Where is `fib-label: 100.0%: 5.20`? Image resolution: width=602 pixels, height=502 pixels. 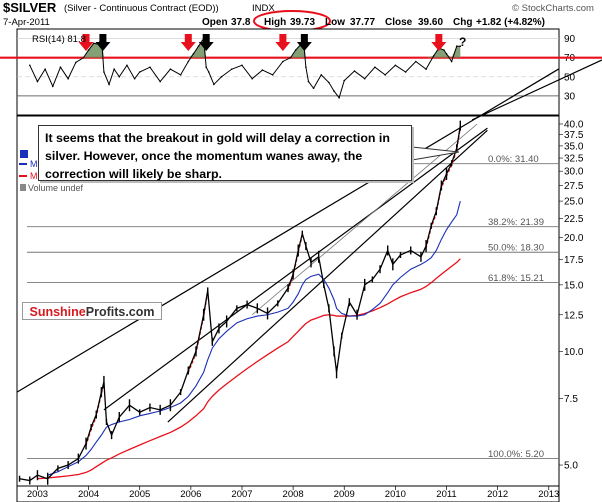 fib-label: 100.0%: 5.20 is located at coordinates (516, 454).